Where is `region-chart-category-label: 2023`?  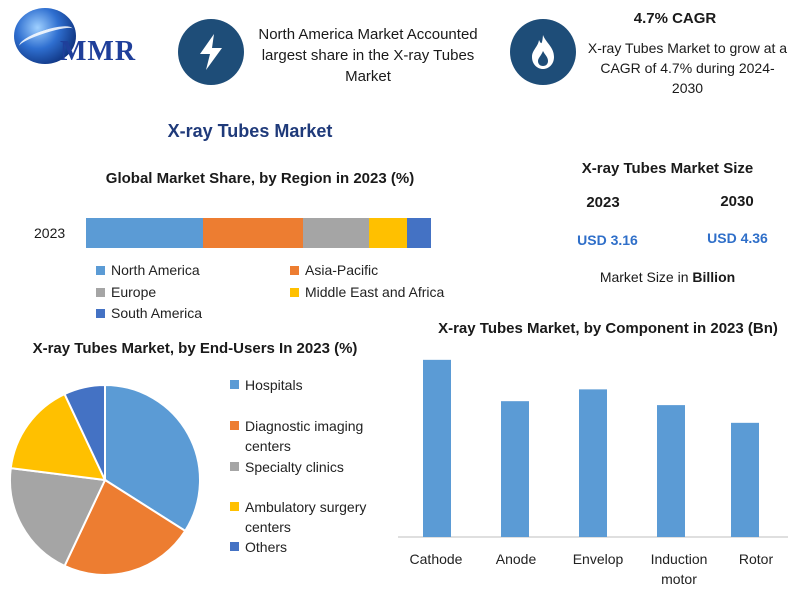
region-chart-category-label: 2023 is located at coordinates (50, 233).